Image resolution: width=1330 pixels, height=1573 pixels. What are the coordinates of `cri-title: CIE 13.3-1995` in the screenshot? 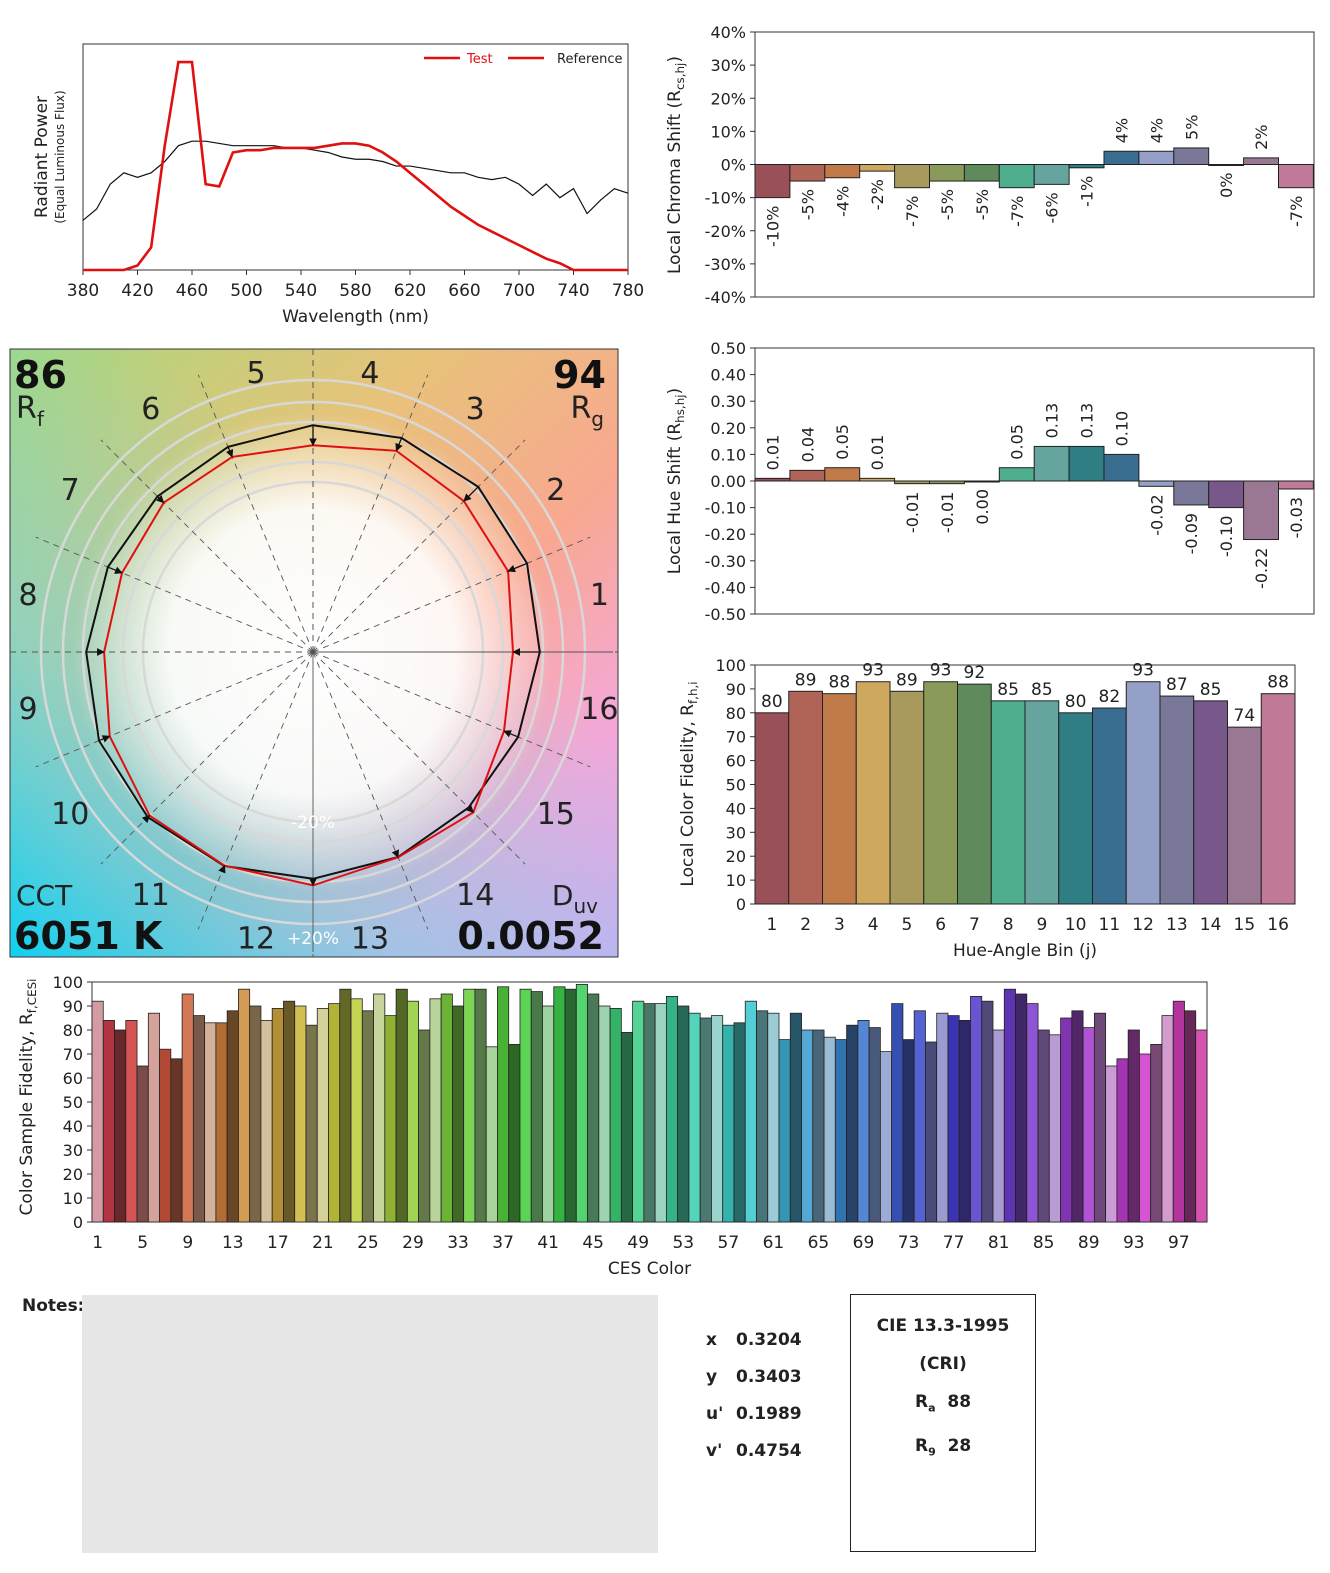 It's located at (943, 1326).